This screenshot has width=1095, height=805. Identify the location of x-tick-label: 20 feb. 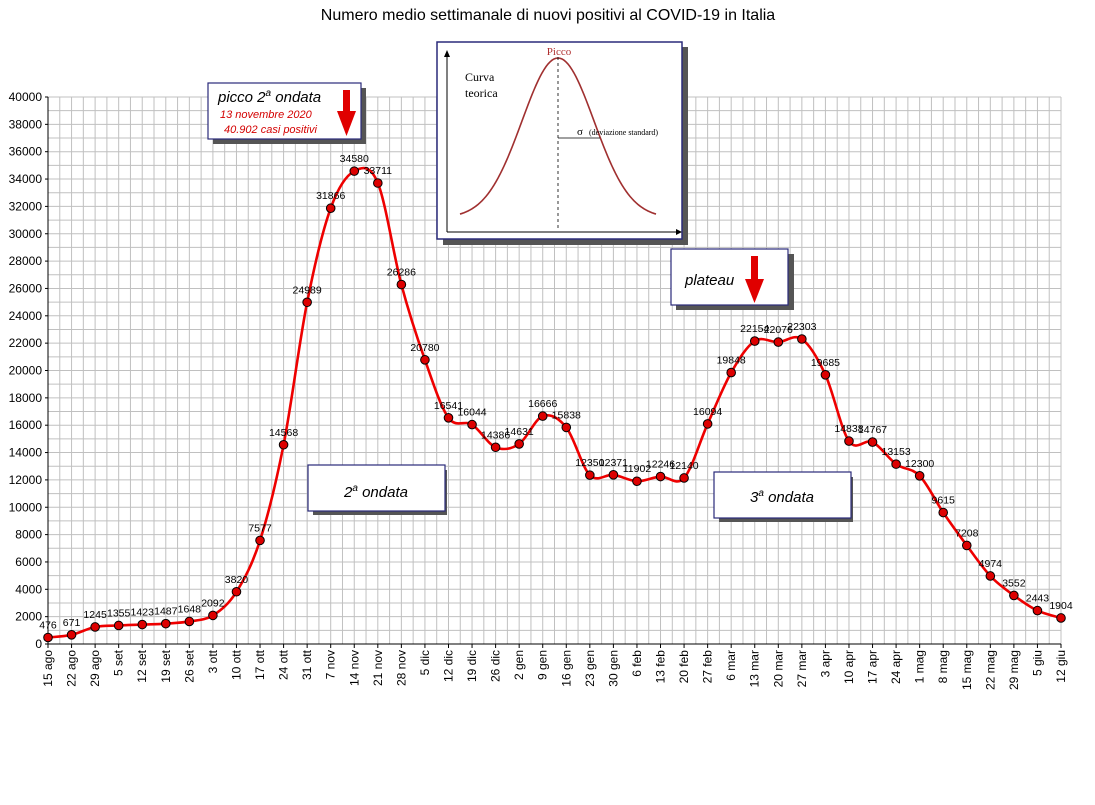
(684, 667).